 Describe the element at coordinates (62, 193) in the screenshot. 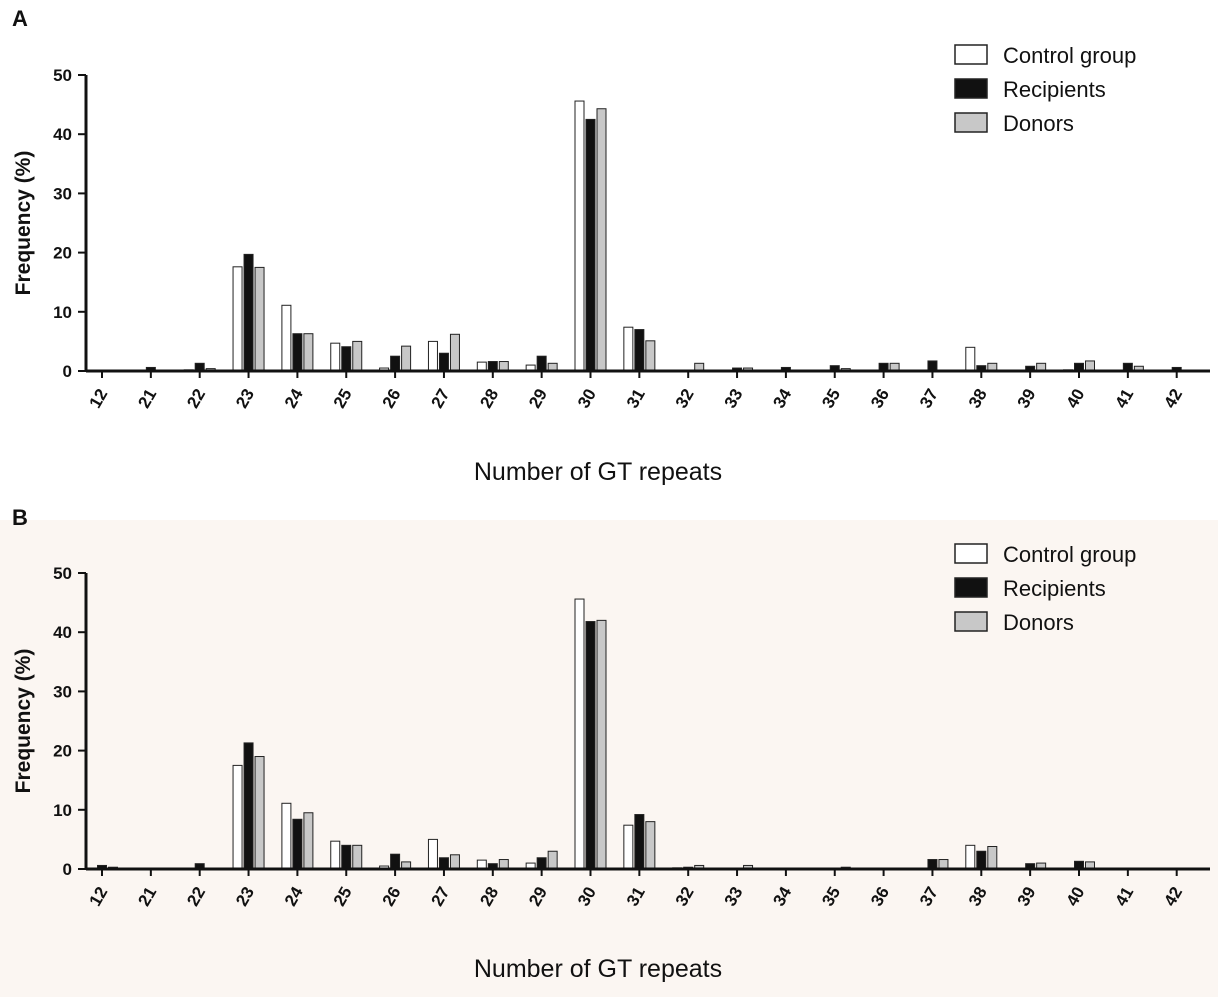

I see `y-tick-label: 30` at that location.